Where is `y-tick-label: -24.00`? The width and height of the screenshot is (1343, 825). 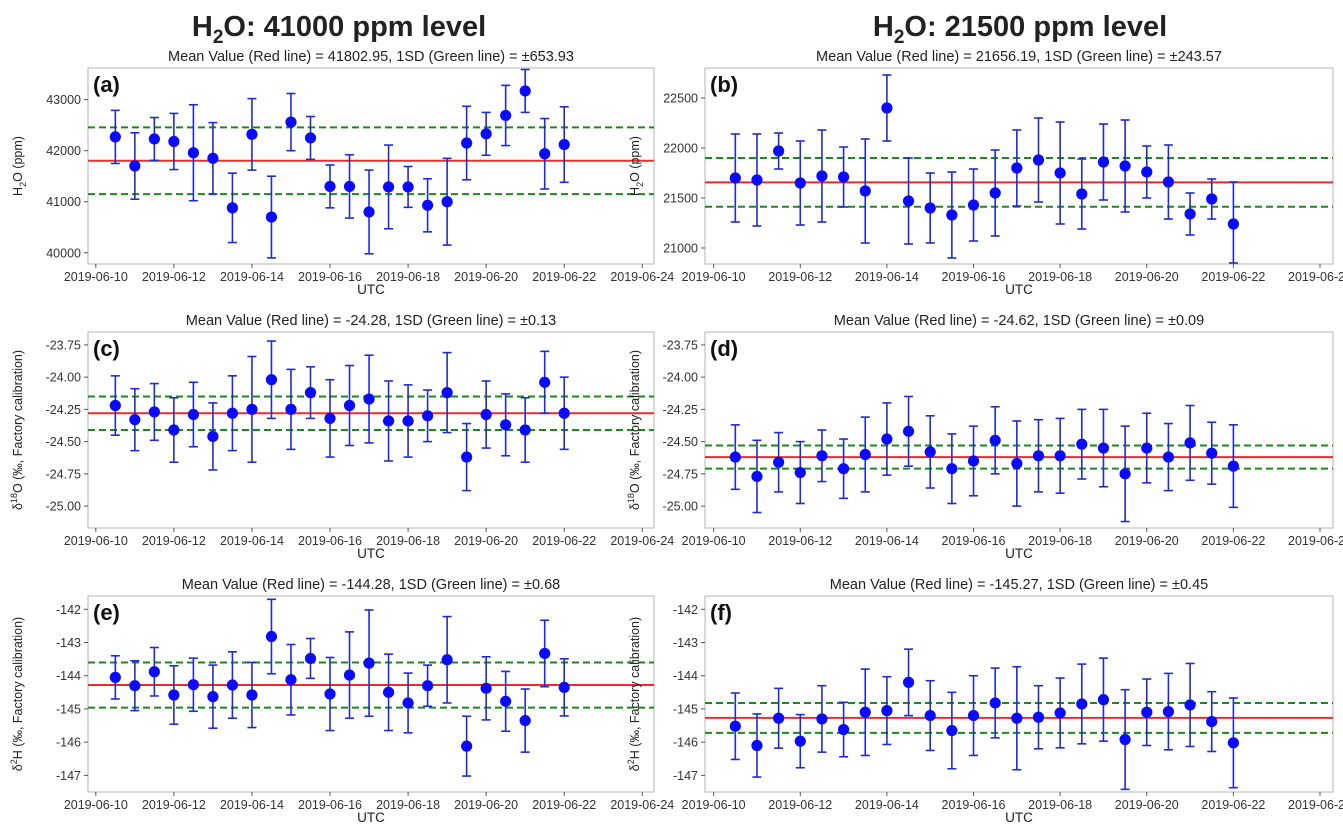 y-tick-label: -24.00 is located at coordinates (63, 378).